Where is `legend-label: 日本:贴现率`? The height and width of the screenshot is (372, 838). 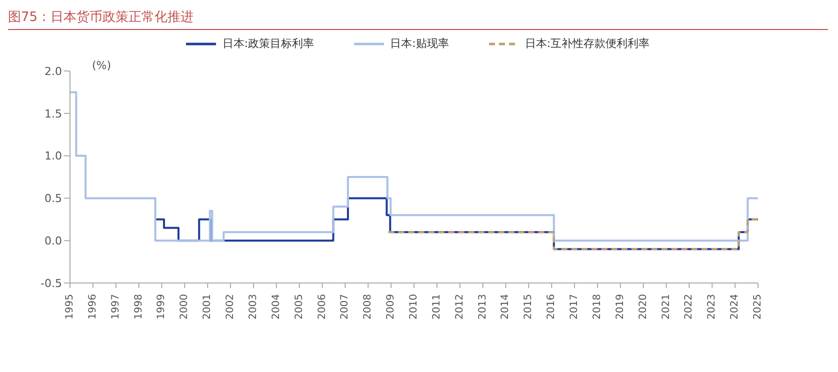
legend-label: 日本:贴现率 is located at coordinates (419, 43).